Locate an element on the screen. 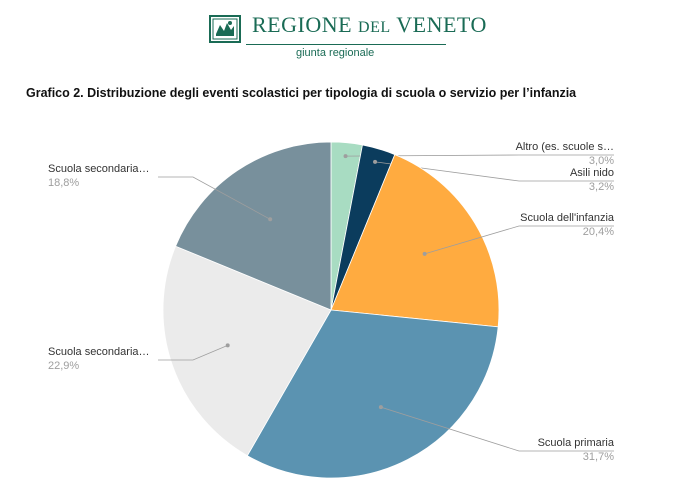 The image size is (696, 502). header: REGIONE DEL VENETO giunta regionale is located at coordinates (348, 35).